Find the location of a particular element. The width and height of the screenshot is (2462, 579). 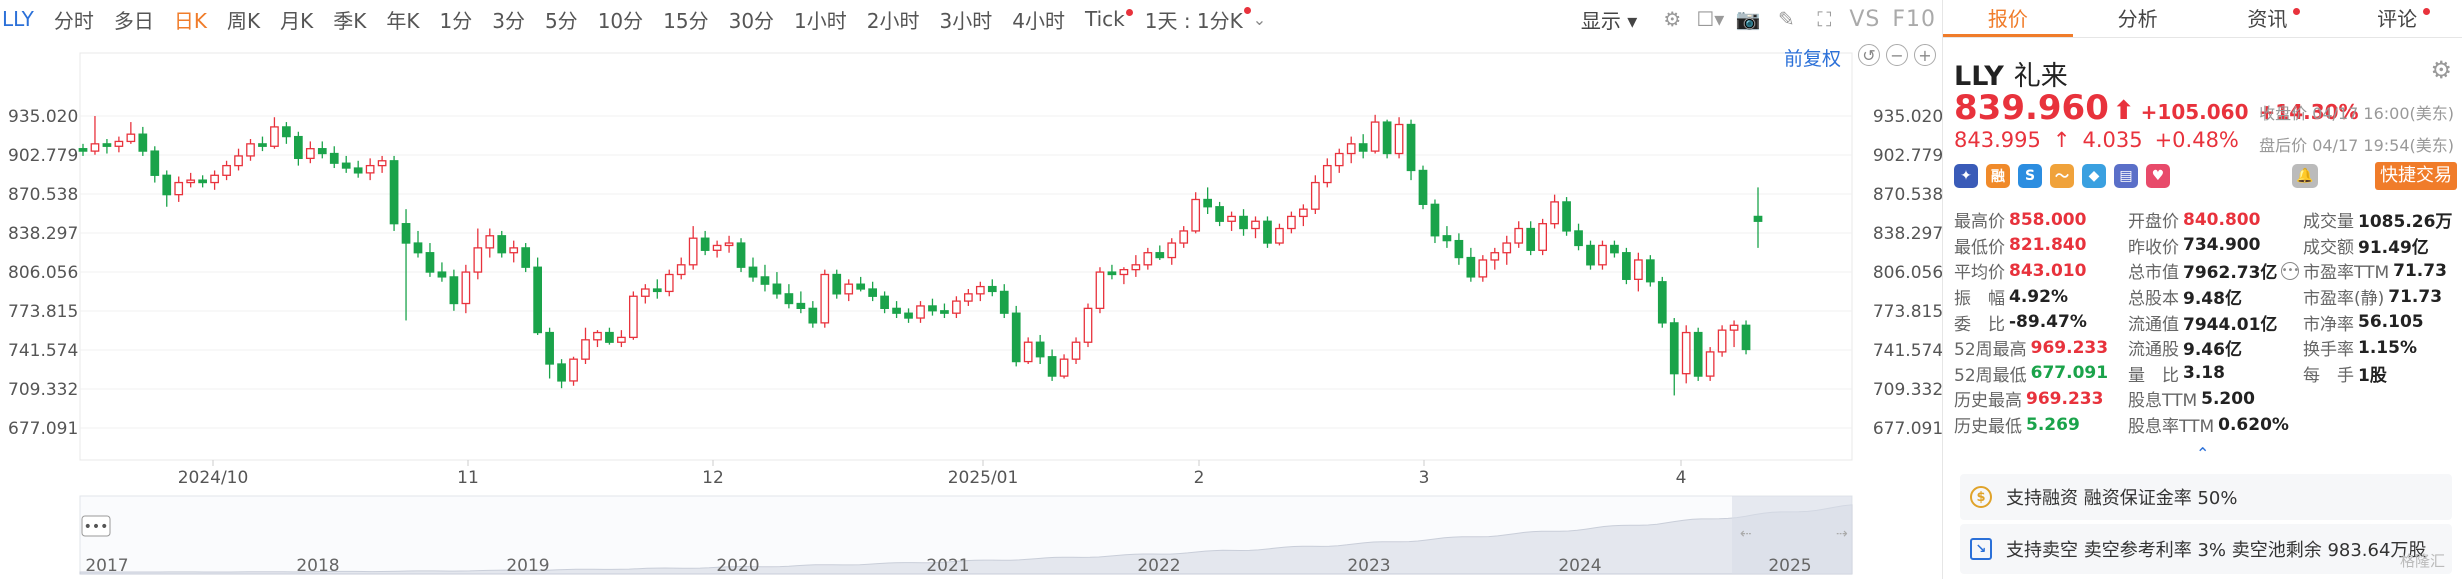

timeframe-16: 4小时 is located at coordinates (1038, 20).